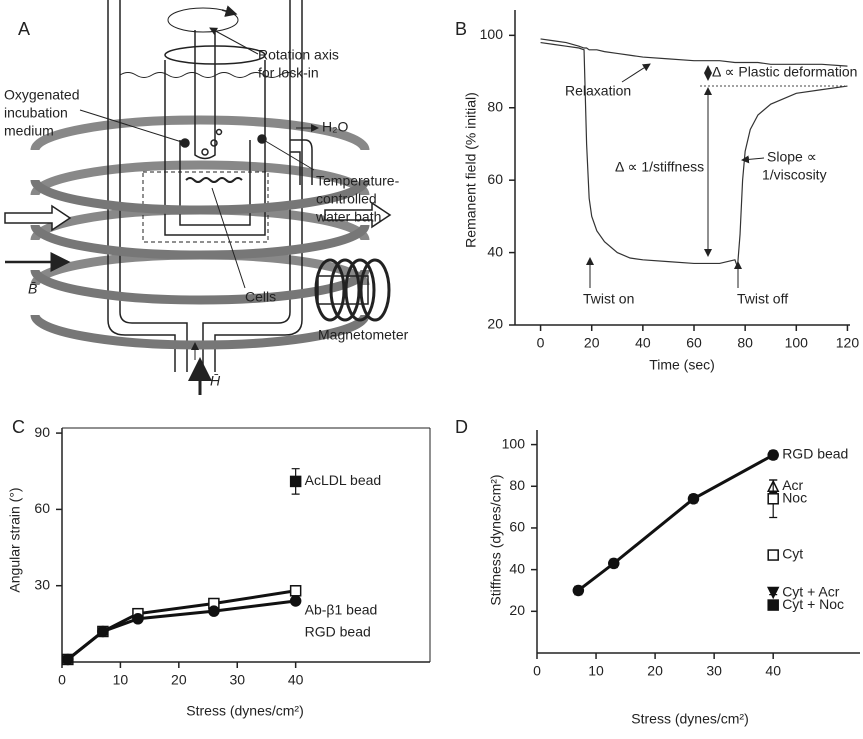 The image size is (863, 739). What do you see at coordinates (121, 680) in the screenshot?
I see `x-tick-label: 10` at bounding box center [121, 680].